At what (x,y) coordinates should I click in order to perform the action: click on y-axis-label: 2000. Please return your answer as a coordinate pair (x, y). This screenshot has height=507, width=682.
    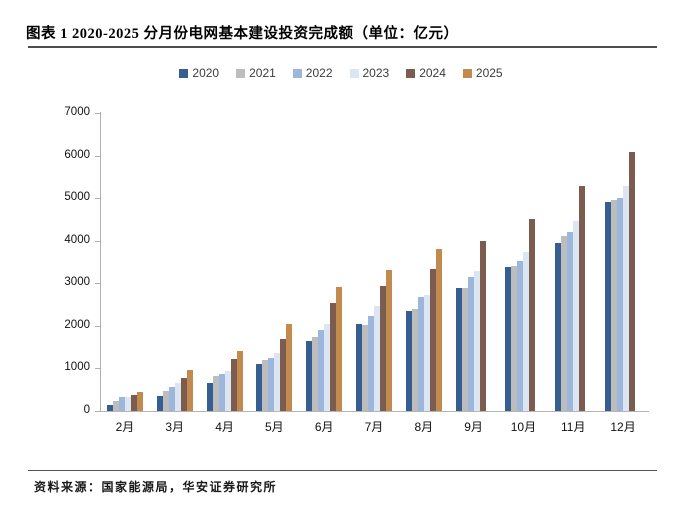
    Looking at the image, I should click on (77, 324).